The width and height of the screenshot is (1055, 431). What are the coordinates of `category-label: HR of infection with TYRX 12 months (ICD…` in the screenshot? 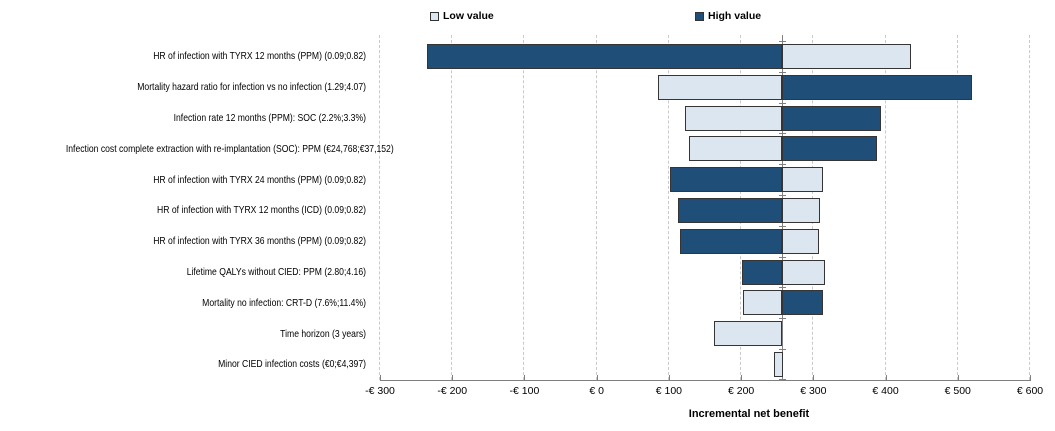 It's located at (261, 210).